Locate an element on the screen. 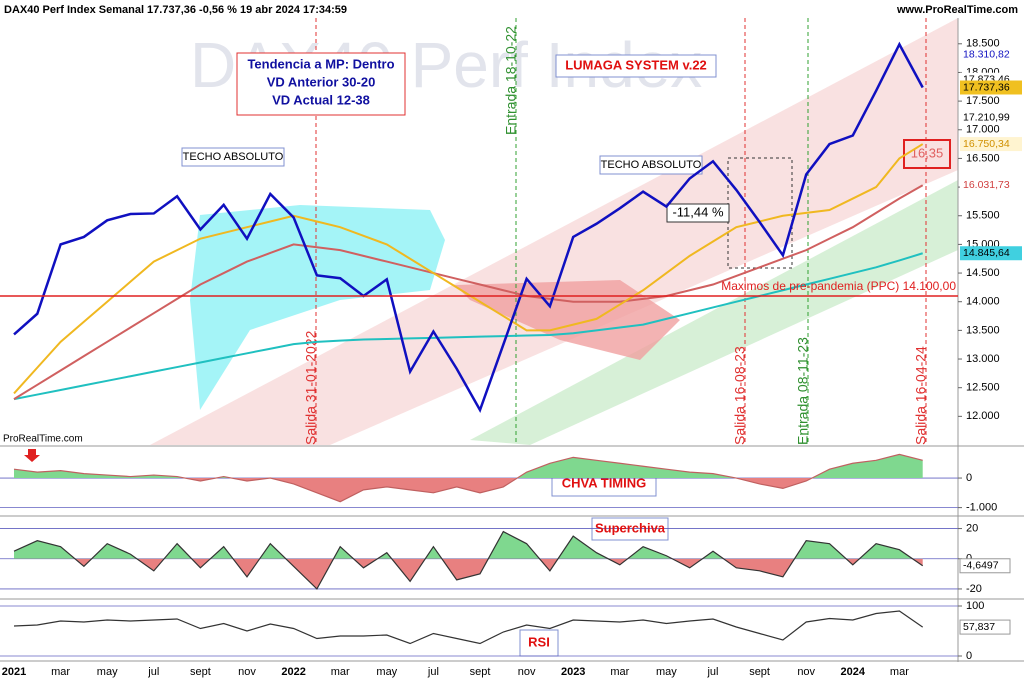 The height and width of the screenshot is (683, 1024). logo: ProRealTime.com is located at coordinates (43, 439).